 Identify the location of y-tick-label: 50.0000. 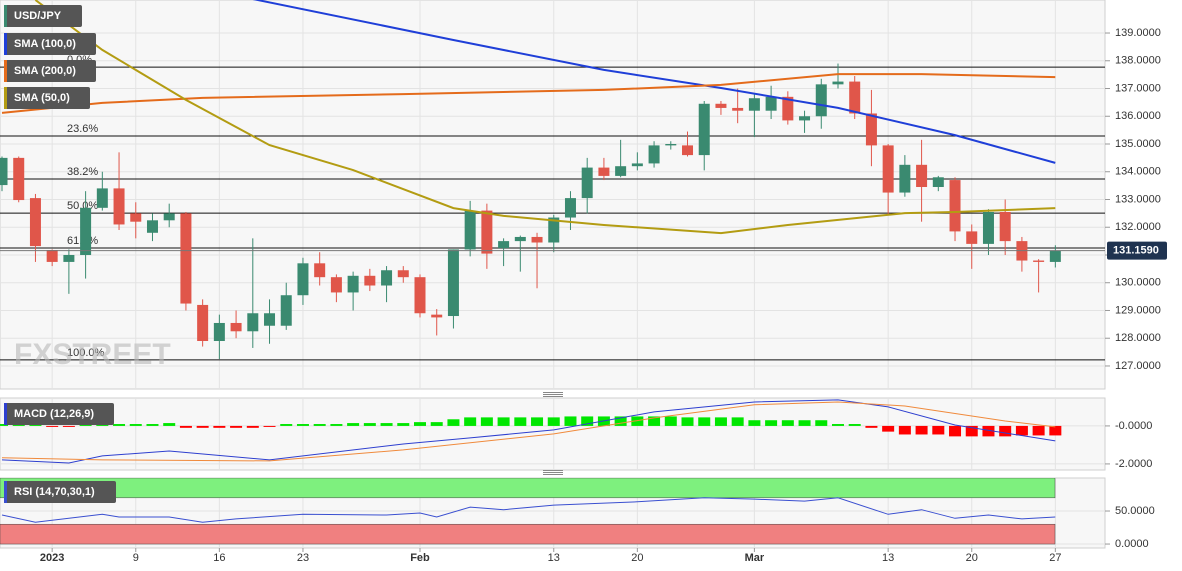
(1135, 511).